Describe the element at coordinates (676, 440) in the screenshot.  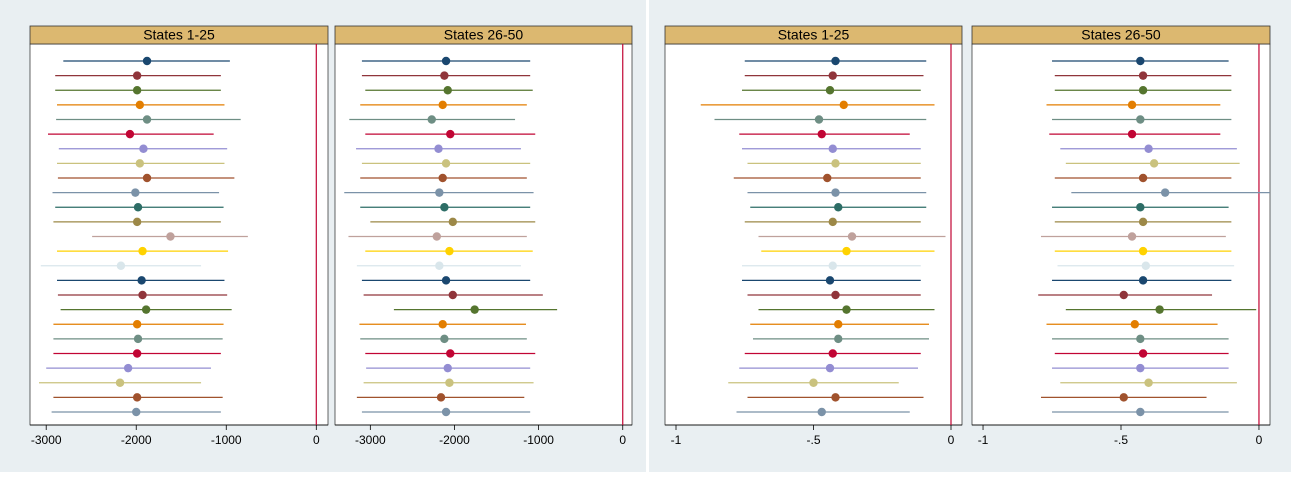
I see `x-tick-label: -1` at that location.